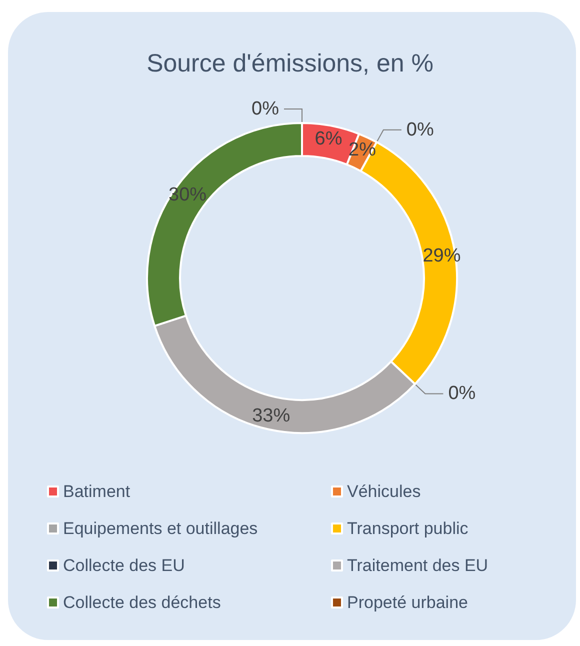 The height and width of the screenshot is (646, 580). I want to click on legend-label: Collecte des EU, so click(124, 565).